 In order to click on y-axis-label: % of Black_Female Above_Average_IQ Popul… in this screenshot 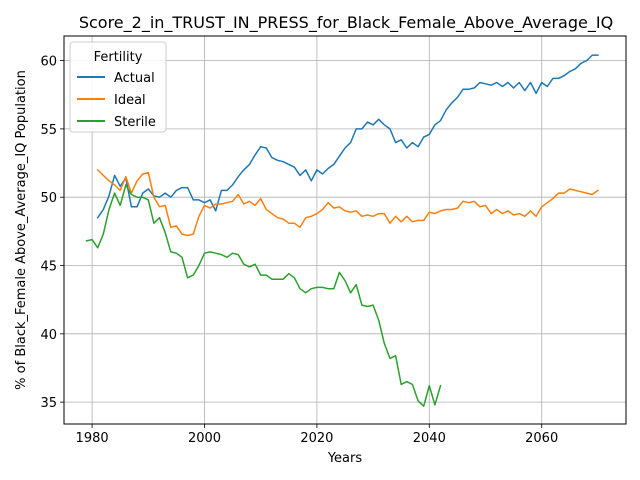, I will do `click(21, 230)`.